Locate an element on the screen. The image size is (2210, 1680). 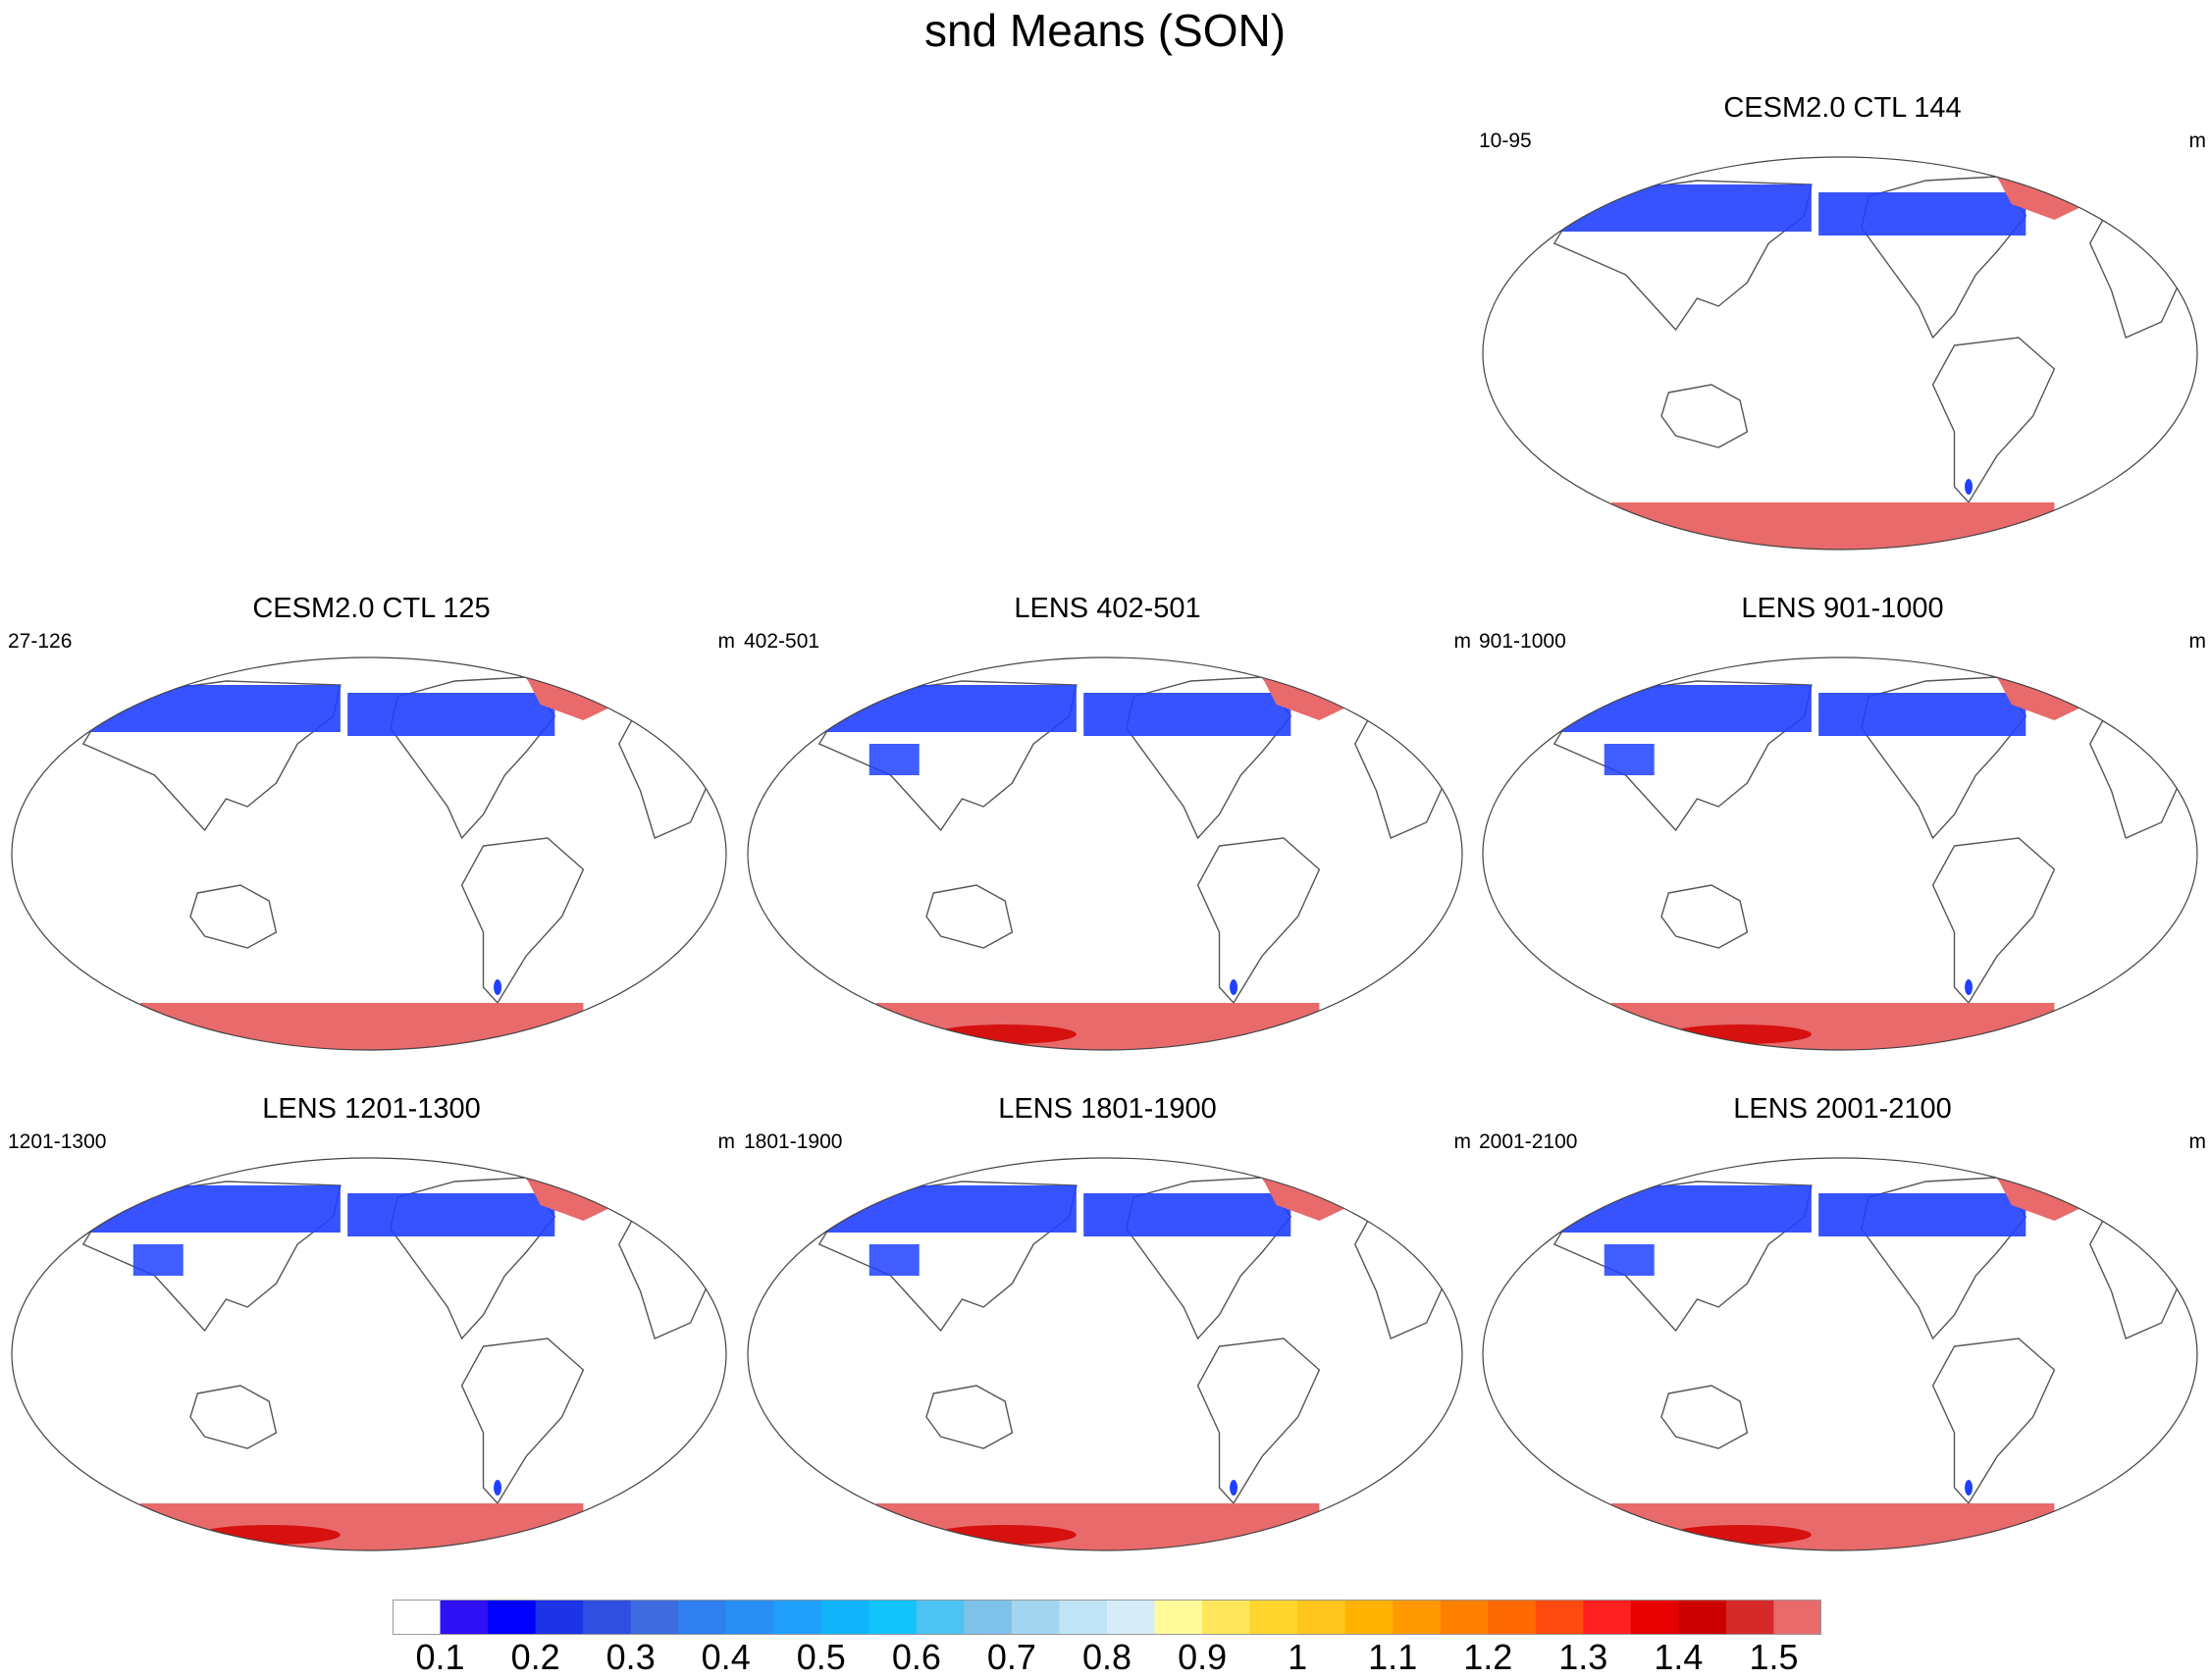
colorbar-tick-label: 1.3 is located at coordinates (1583, 1657).